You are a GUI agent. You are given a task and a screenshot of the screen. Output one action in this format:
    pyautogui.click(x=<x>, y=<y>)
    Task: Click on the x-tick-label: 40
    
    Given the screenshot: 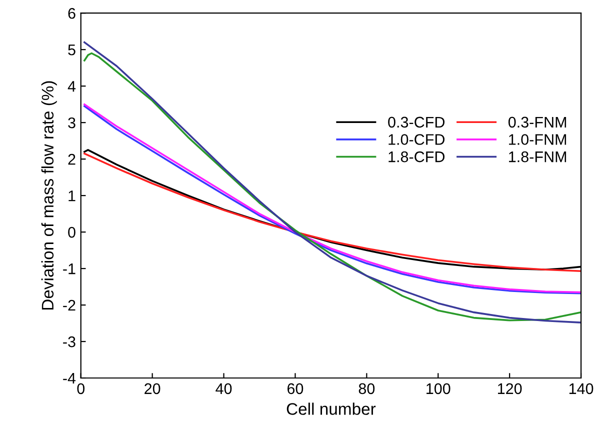 What is the action you would take?
    pyautogui.click(x=224, y=388)
    